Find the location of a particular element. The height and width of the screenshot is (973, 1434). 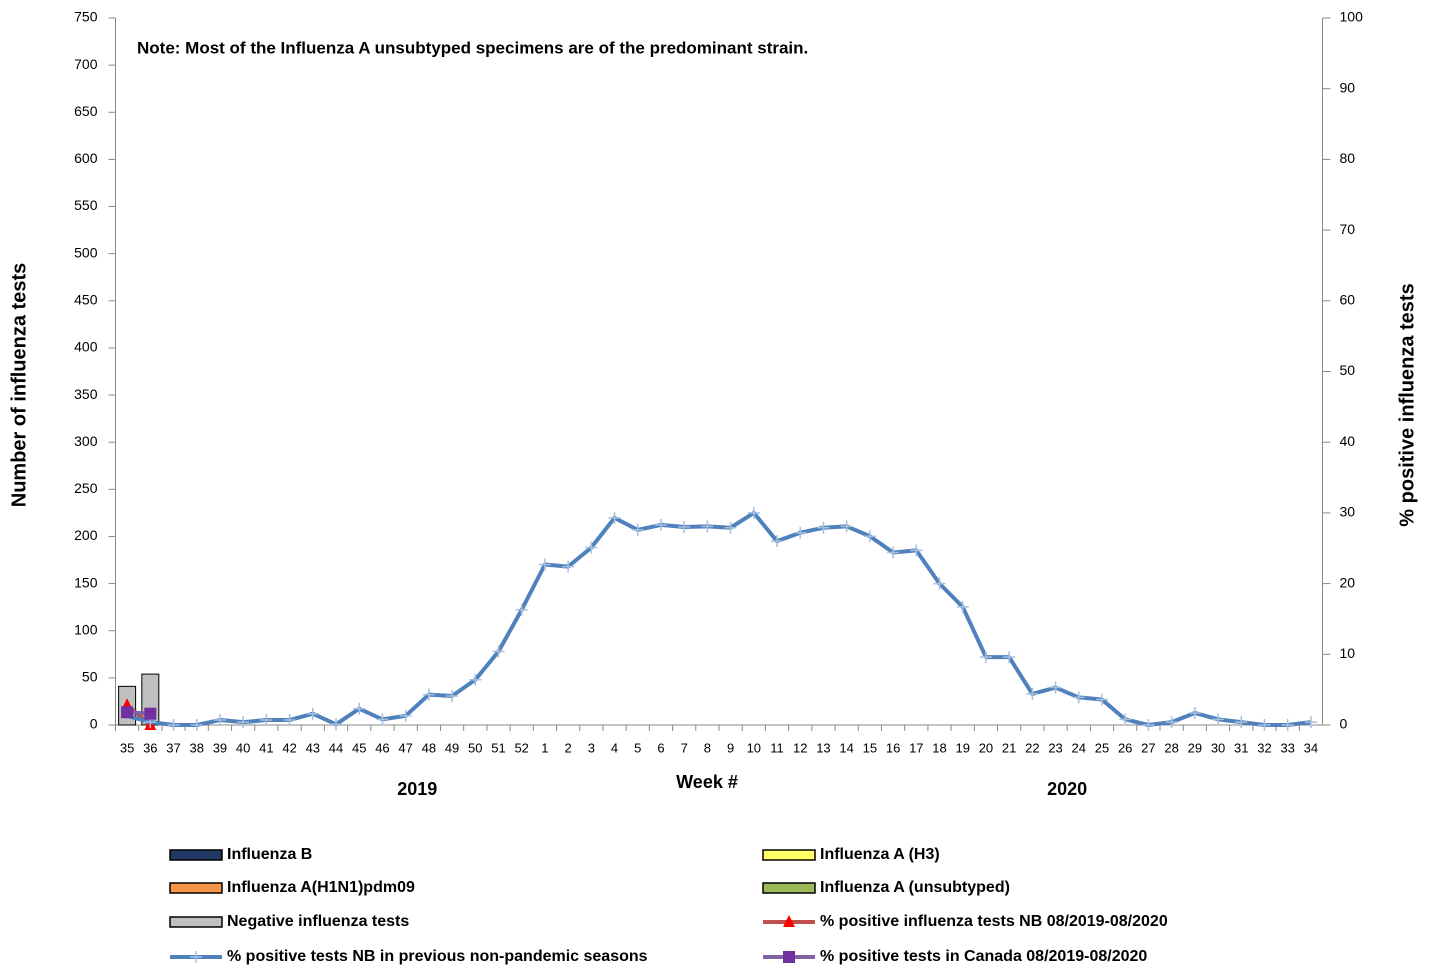

y2-tick-label: 0 is located at coordinates (1344, 724).